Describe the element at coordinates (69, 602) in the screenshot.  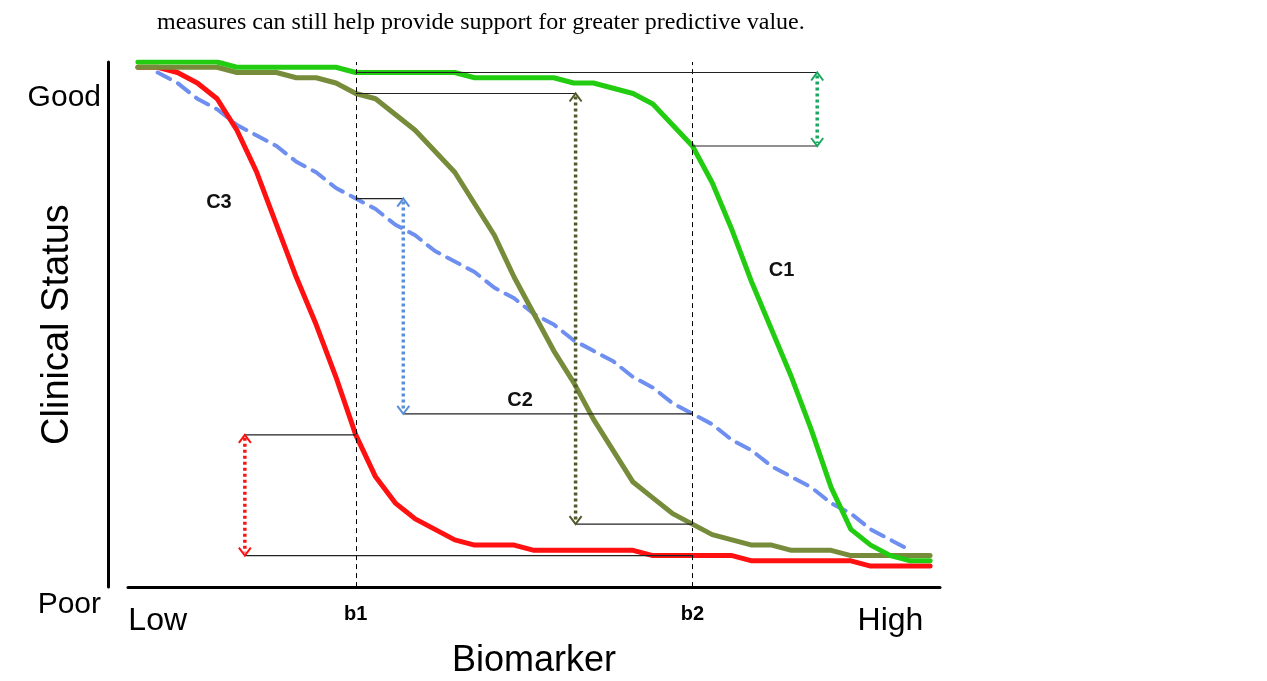
I see `text: Poor` at that location.